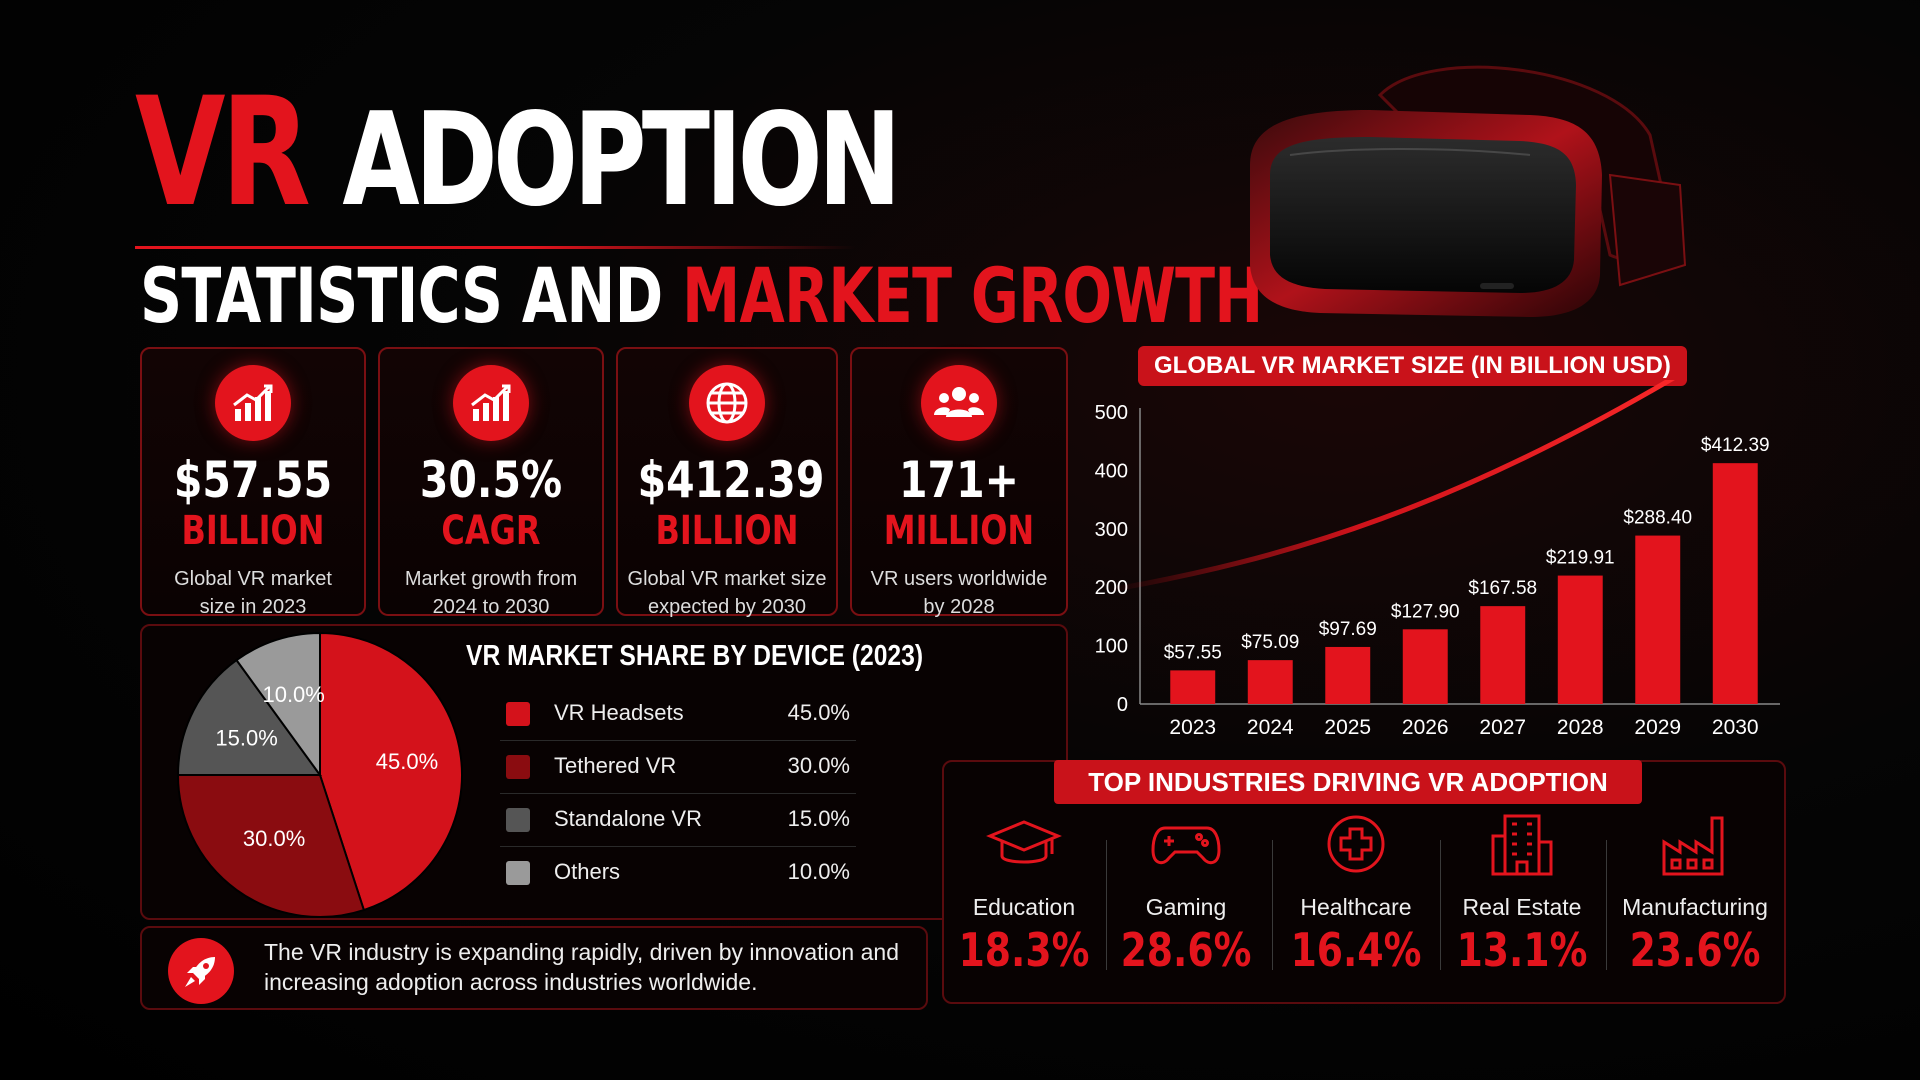 This screenshot has width=1920, height=1080. What do you see at coordinates (678, 714) in the screenshot?
I see `legend-item-headsets: VR Headsets 45.0%` at bounding box center [678, 714].